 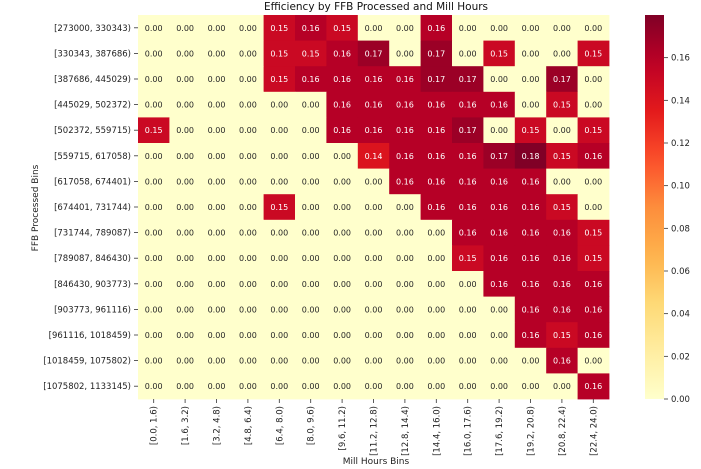 I want to click on y-tick-label: [674401, 731744), so click(x=92, y=208).